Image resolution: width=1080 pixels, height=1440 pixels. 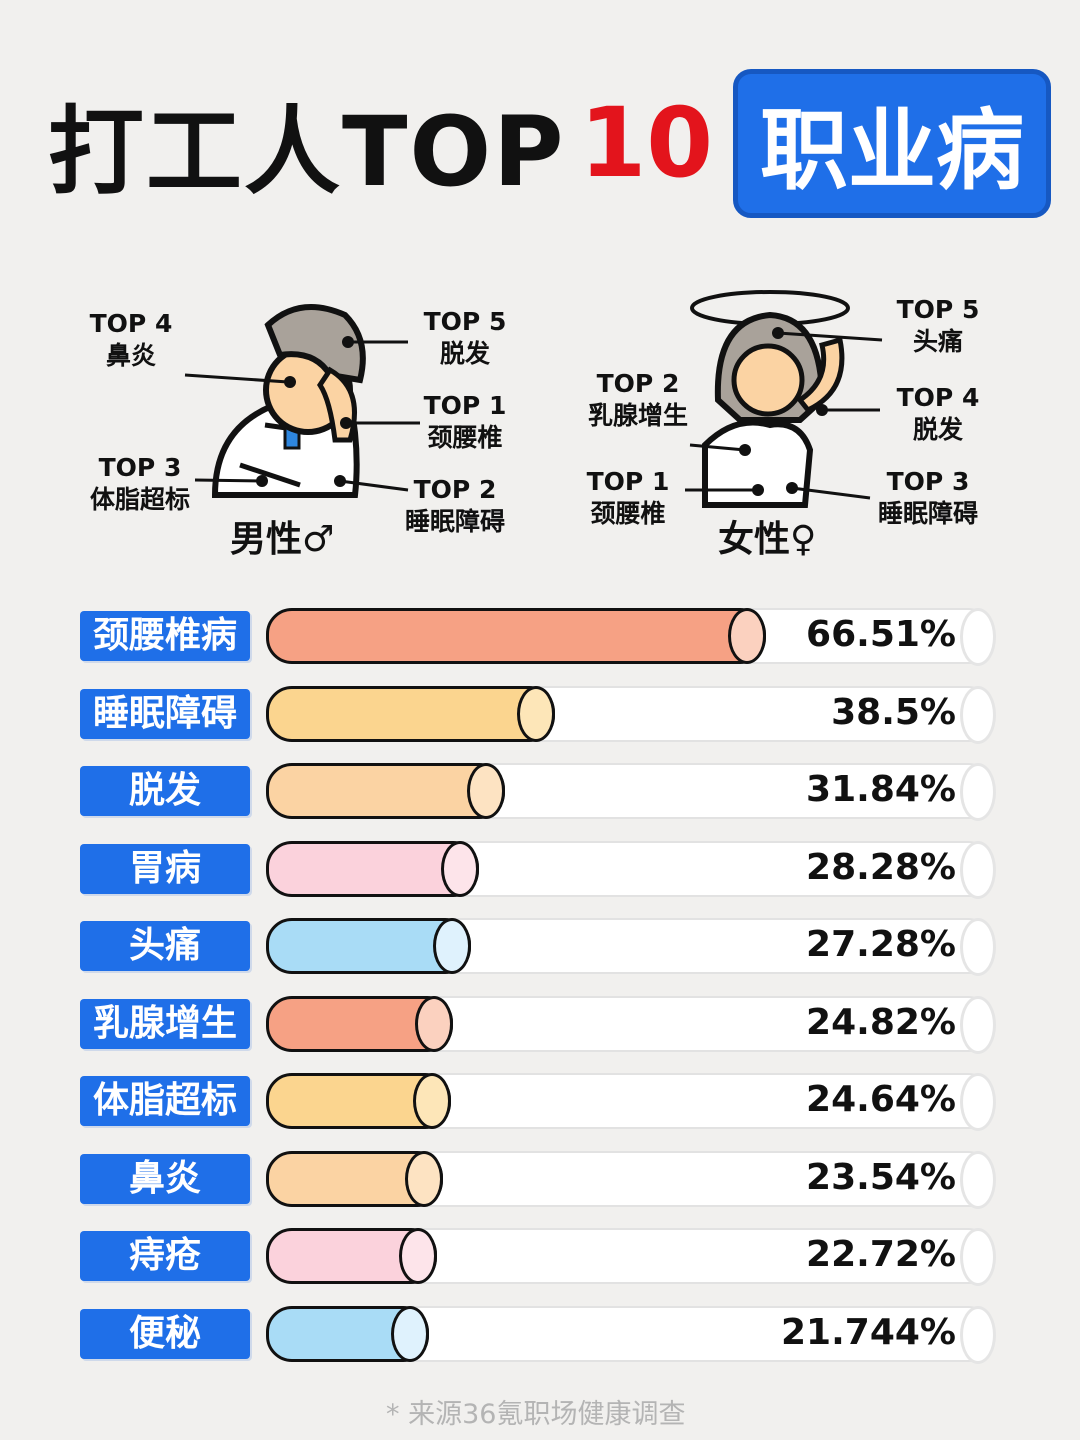 I want to click on female-label-3-name: 脱发, so click(x=937, y=429).